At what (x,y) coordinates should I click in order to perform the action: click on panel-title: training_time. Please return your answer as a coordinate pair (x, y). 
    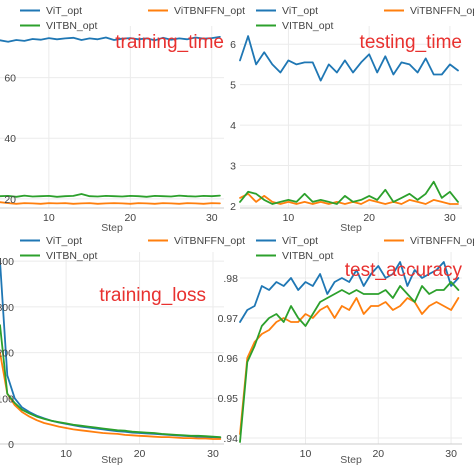
    Looking at the image, I should click on (169, 42).